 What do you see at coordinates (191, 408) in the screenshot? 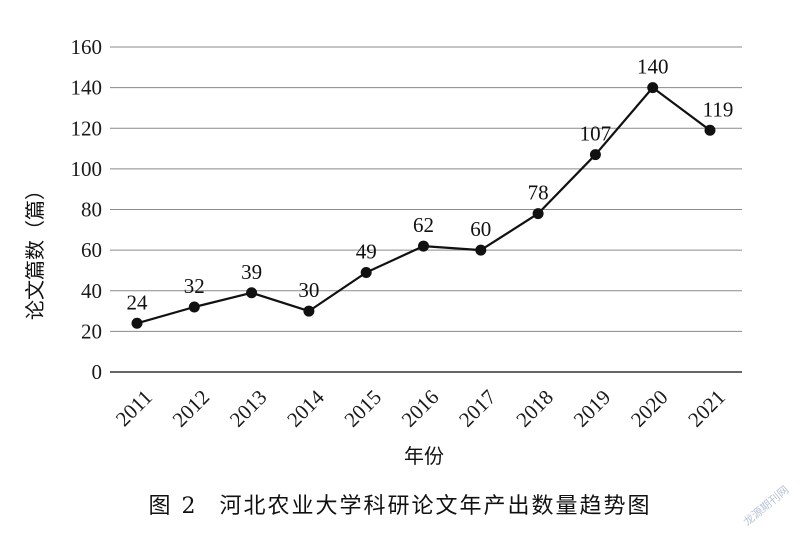
I see `x-tick-label: 2012` at bounding box center [191, 408].